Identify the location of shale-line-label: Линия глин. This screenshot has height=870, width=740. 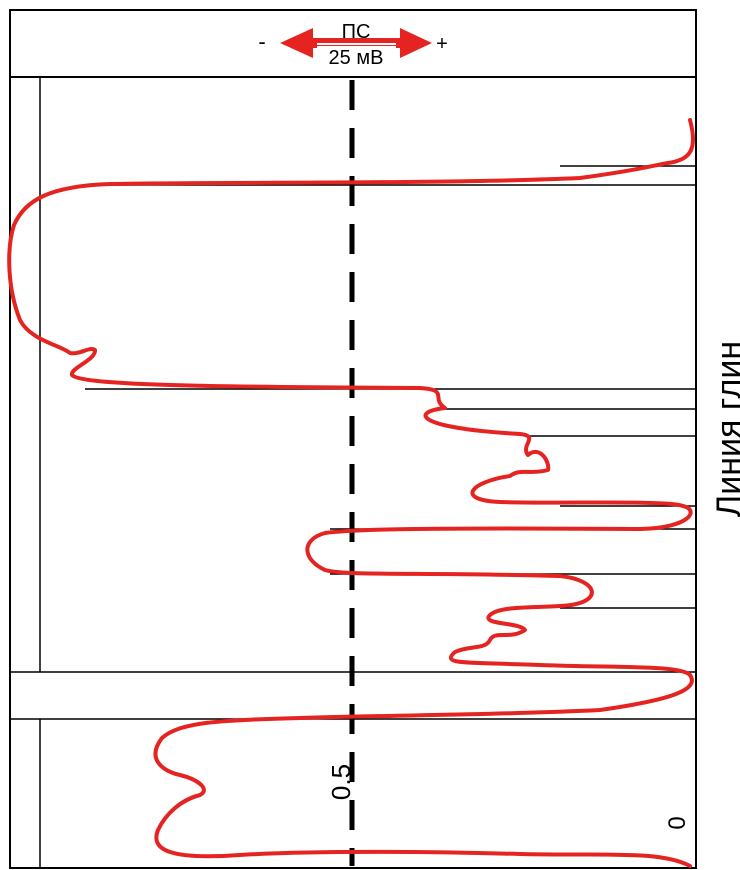
(725, 429).